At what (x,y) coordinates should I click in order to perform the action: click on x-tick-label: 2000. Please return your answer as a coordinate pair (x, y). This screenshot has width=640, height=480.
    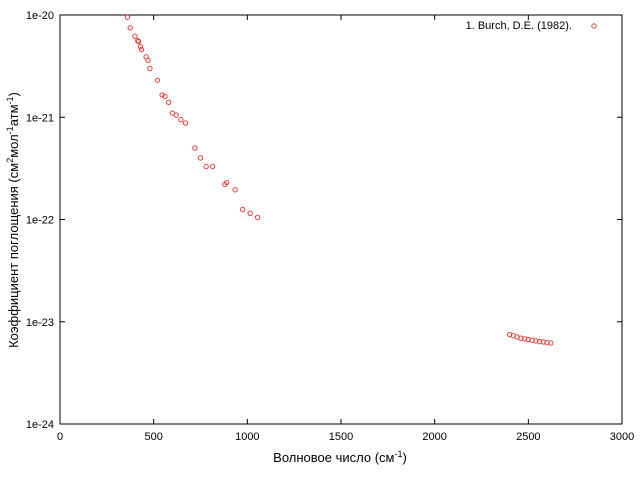
    Looking at the image, I should click on (434, 437).